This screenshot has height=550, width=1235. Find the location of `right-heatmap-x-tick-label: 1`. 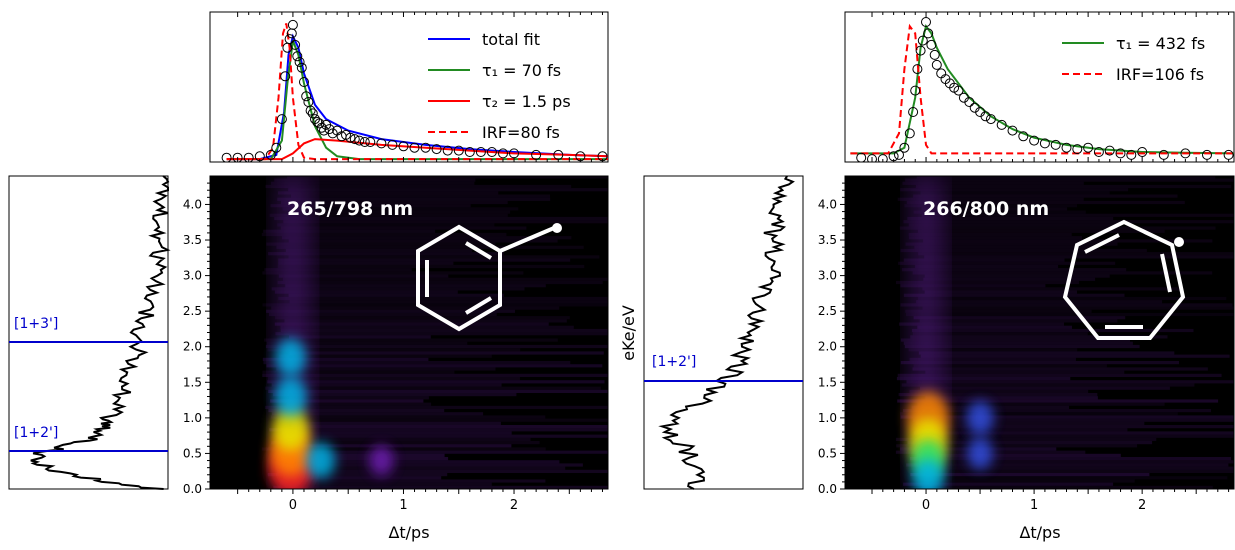

right-heatmap-x-tick-label: 1 is located at coordinates (1034, 505).